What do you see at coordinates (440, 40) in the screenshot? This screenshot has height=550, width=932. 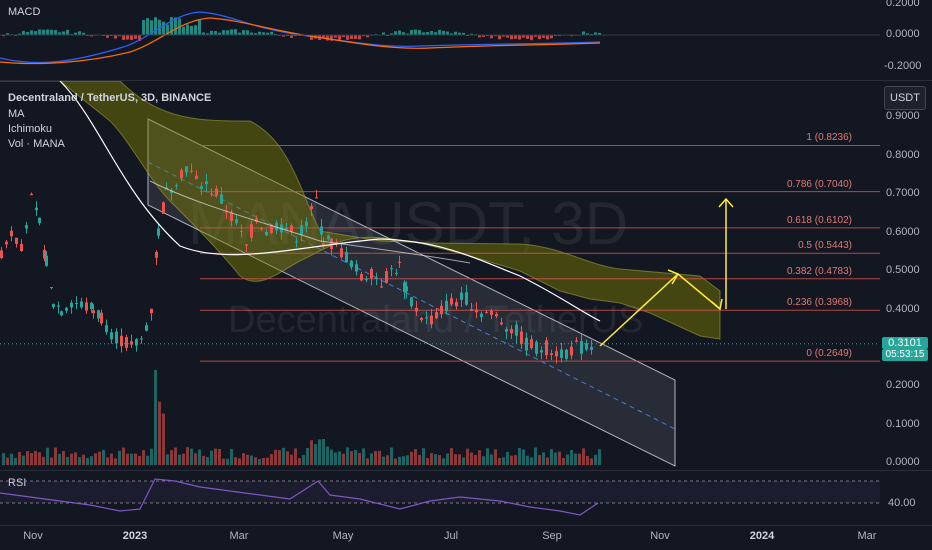 I see `macd-pane: MACD` at bounding box center [440, 40].